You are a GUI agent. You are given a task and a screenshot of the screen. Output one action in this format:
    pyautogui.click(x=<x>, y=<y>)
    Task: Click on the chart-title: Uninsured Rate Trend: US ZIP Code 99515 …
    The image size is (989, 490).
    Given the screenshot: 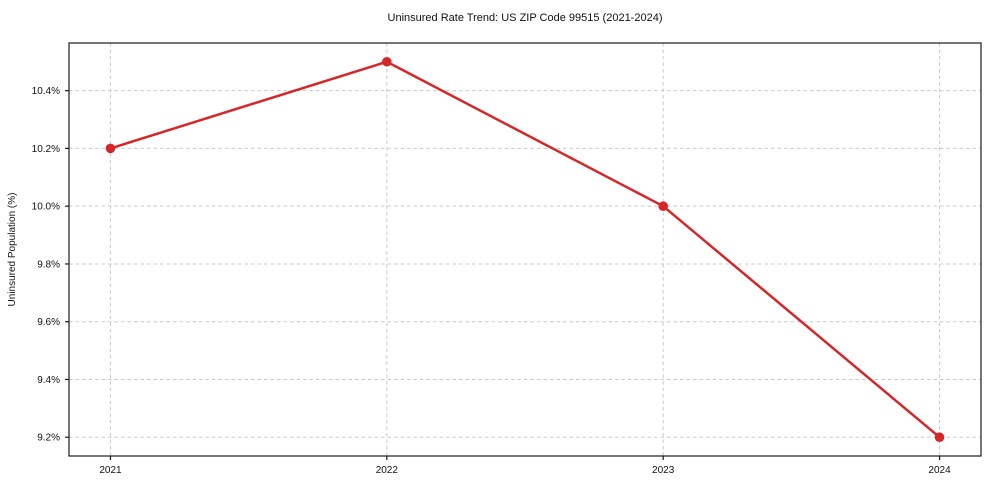 What is the action you would take?
    pyautogui.click(x=525, y=18)
    